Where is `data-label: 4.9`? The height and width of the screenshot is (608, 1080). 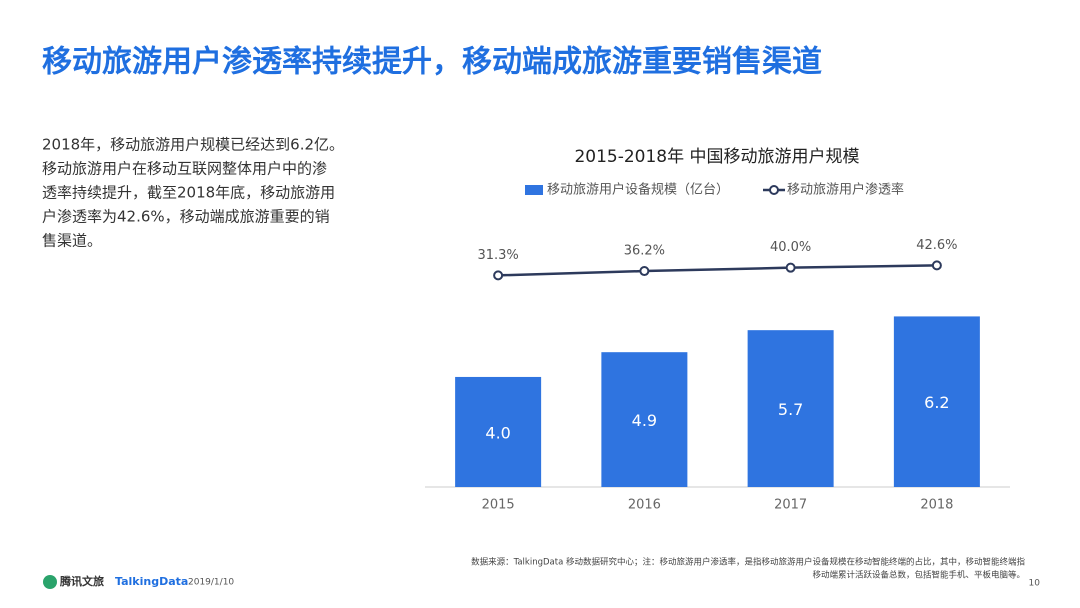 data-label: 4.9 is located at coordinates (644, 420).